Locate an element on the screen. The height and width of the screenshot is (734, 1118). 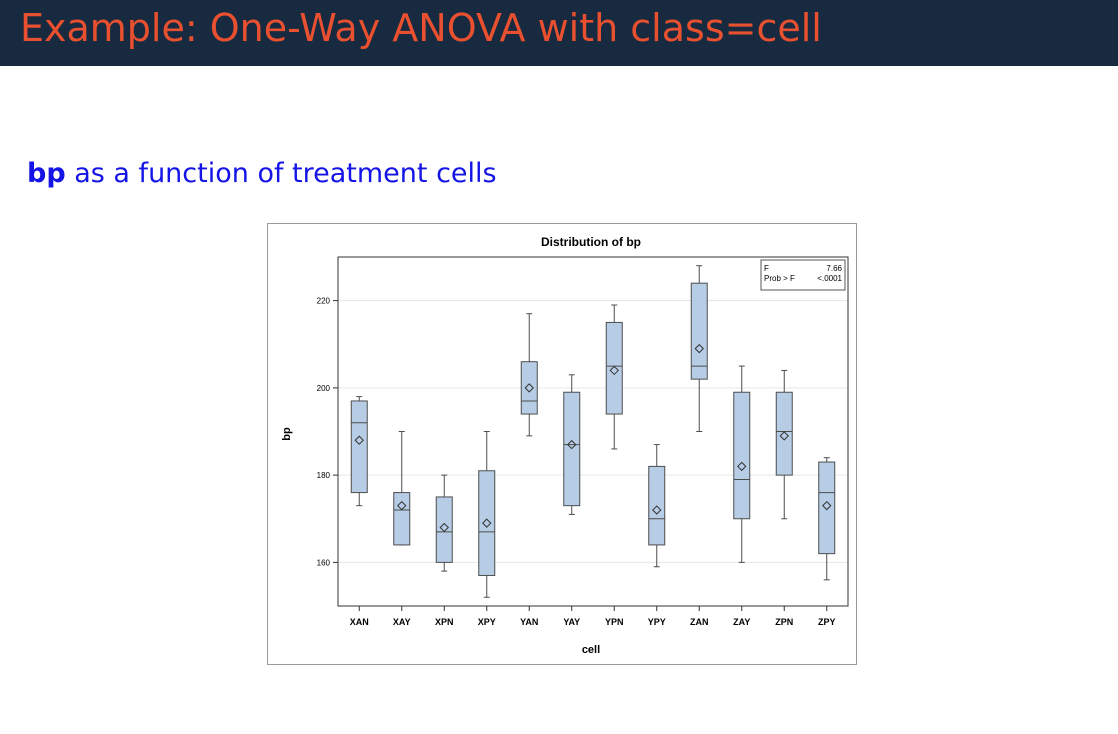
y-tick-label: 200 is located at coordinates (324, 388).